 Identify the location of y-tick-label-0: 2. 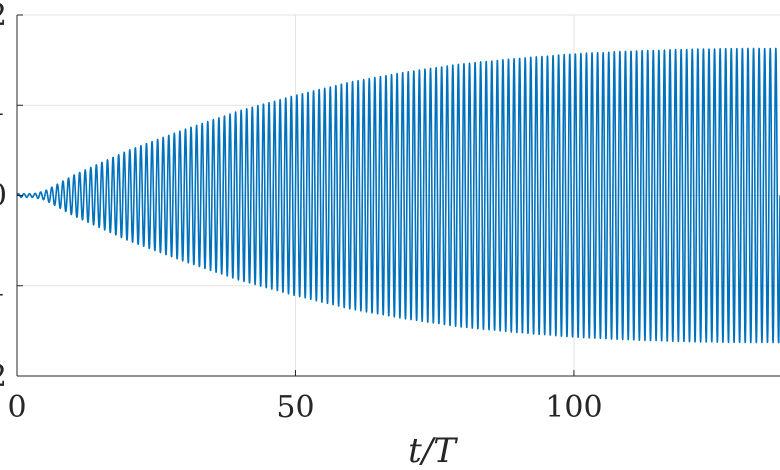
(3, 376).